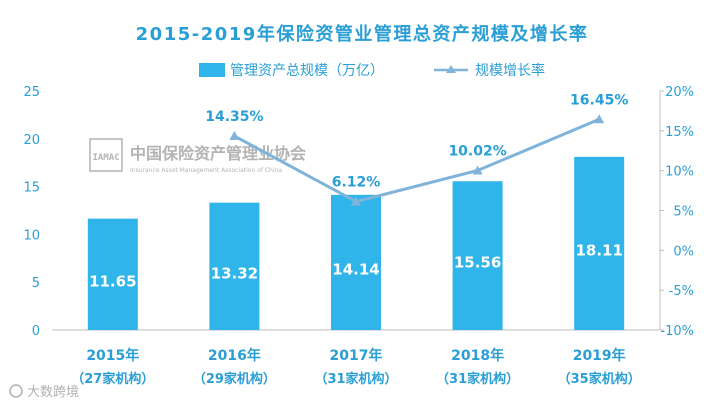  Describe the element at coordinates (105, 158) in the screenshot. I see `watermark-logo: IAMAC` at that location.